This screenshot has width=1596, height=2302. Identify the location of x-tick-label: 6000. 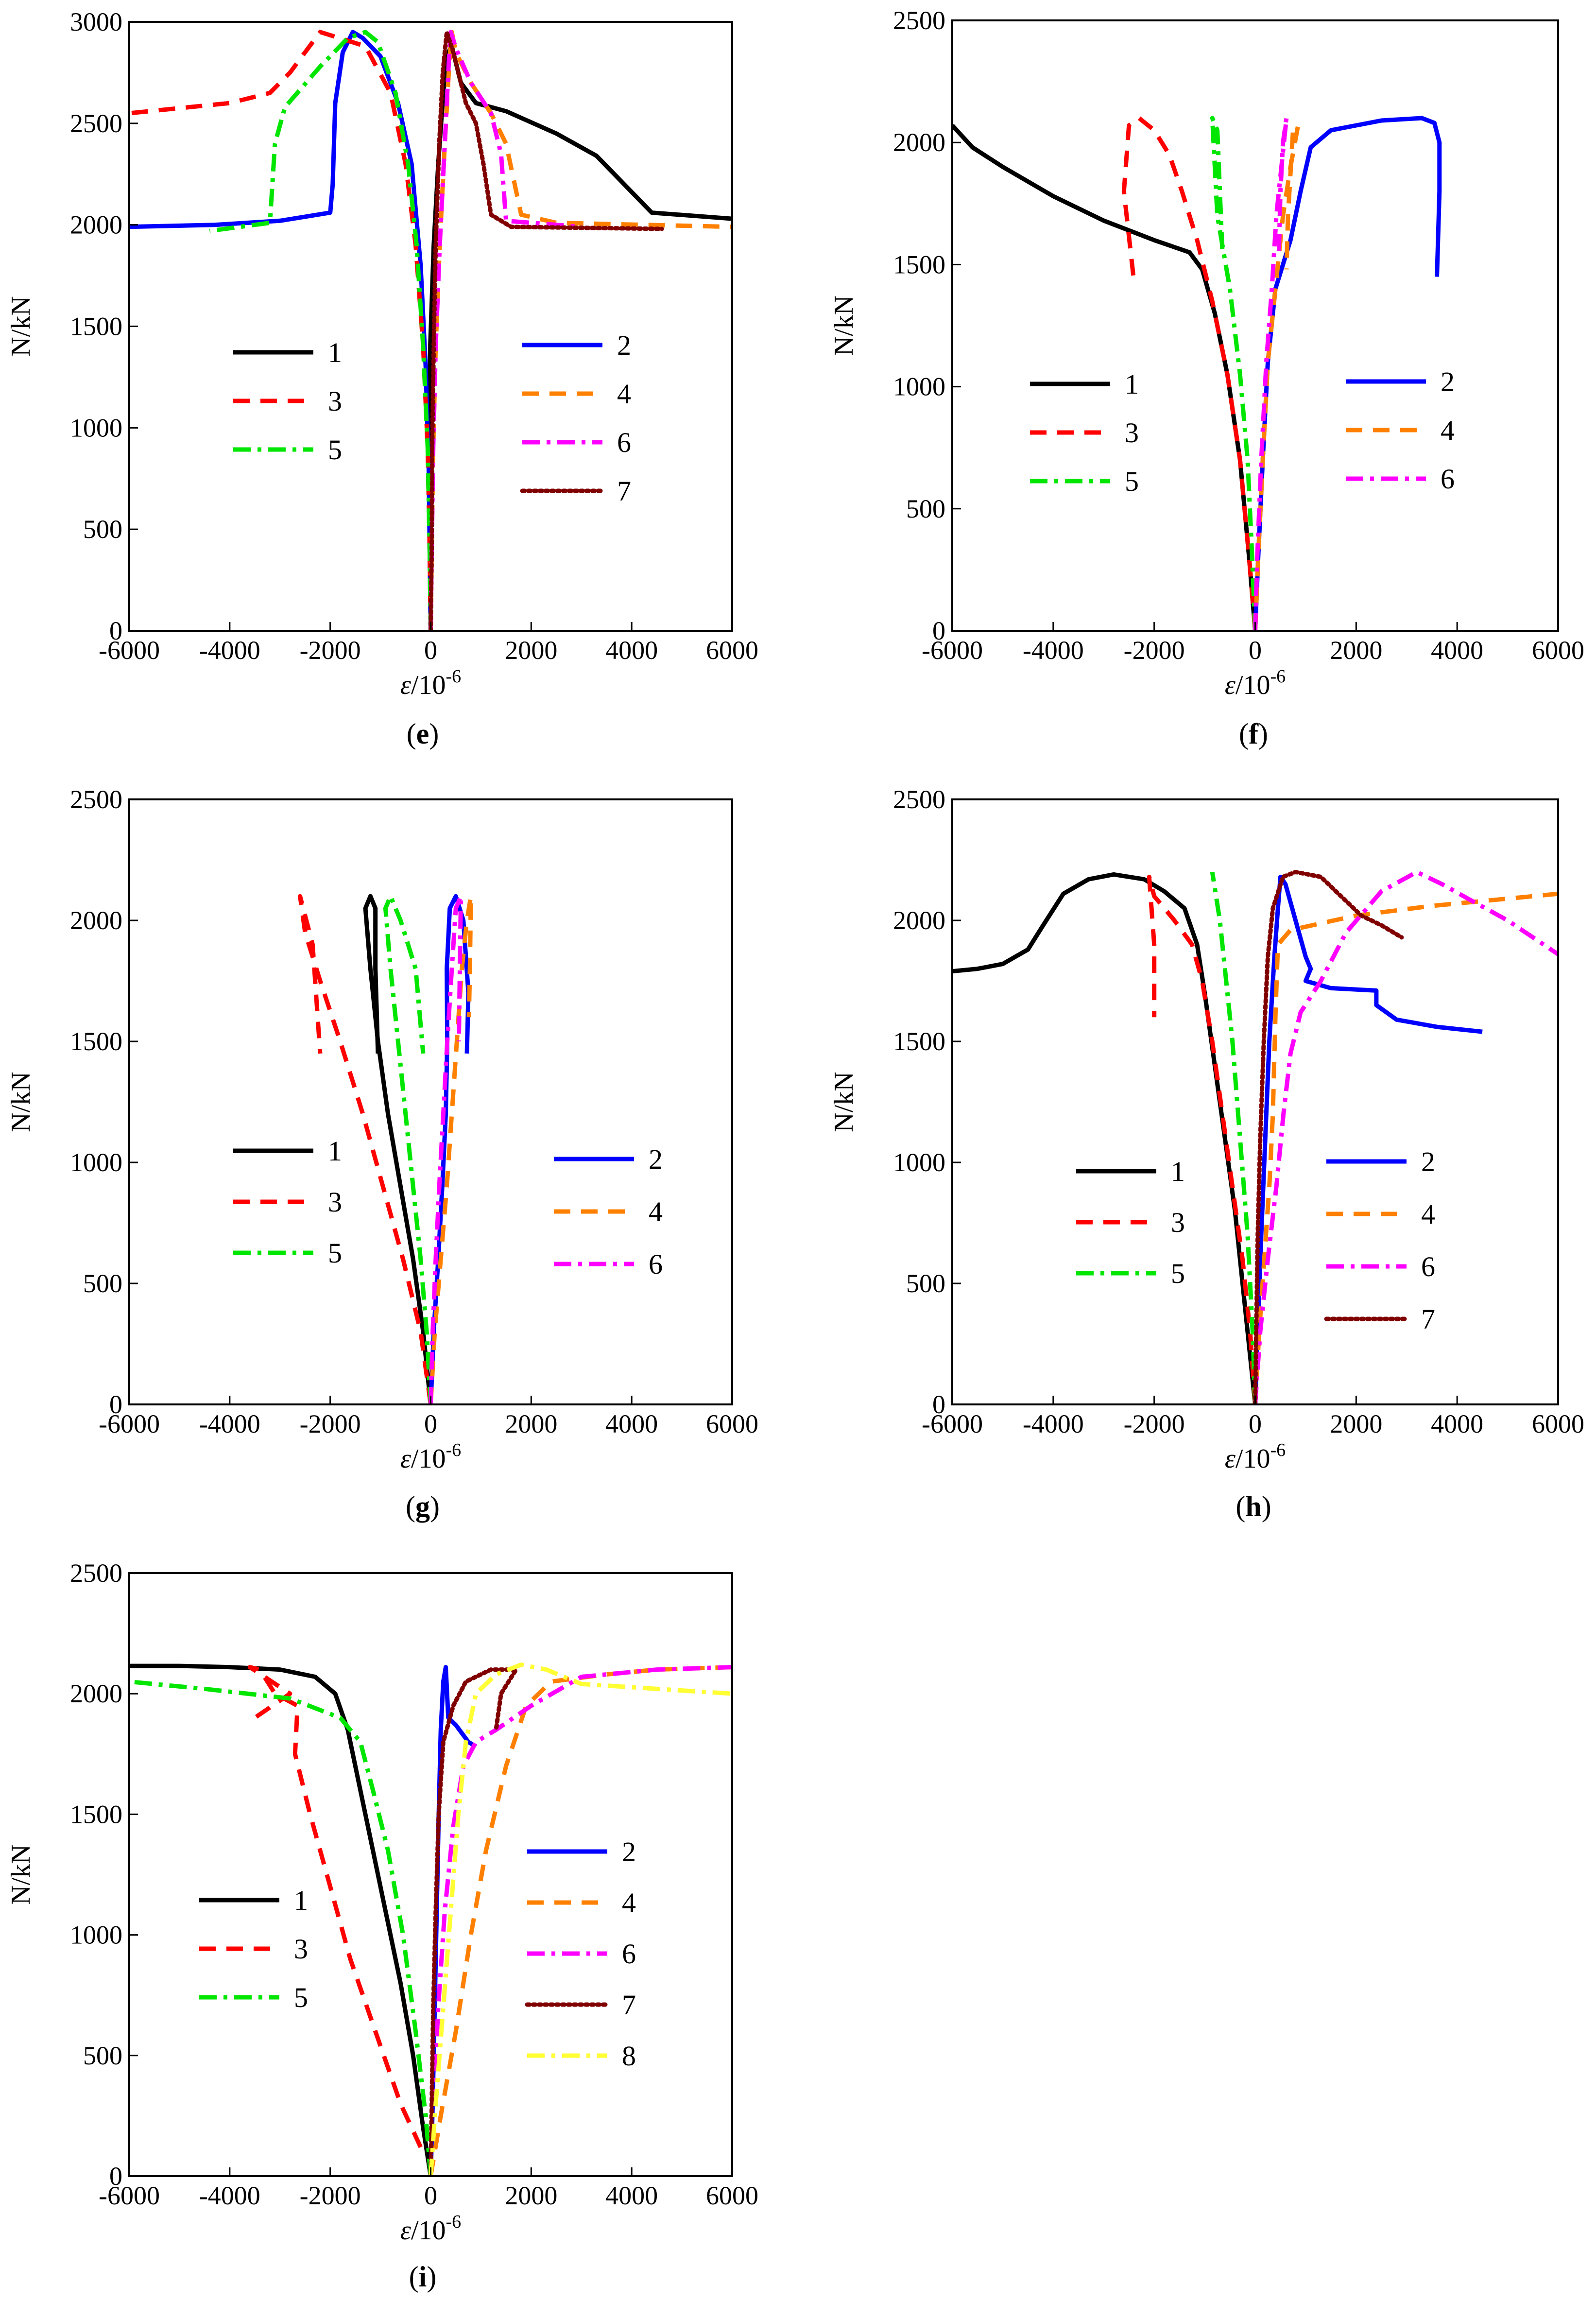
(732, 2195).